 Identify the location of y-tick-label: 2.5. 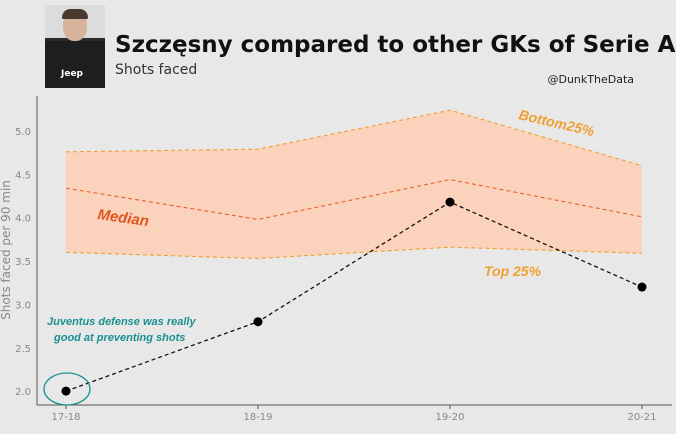
(23, 349).